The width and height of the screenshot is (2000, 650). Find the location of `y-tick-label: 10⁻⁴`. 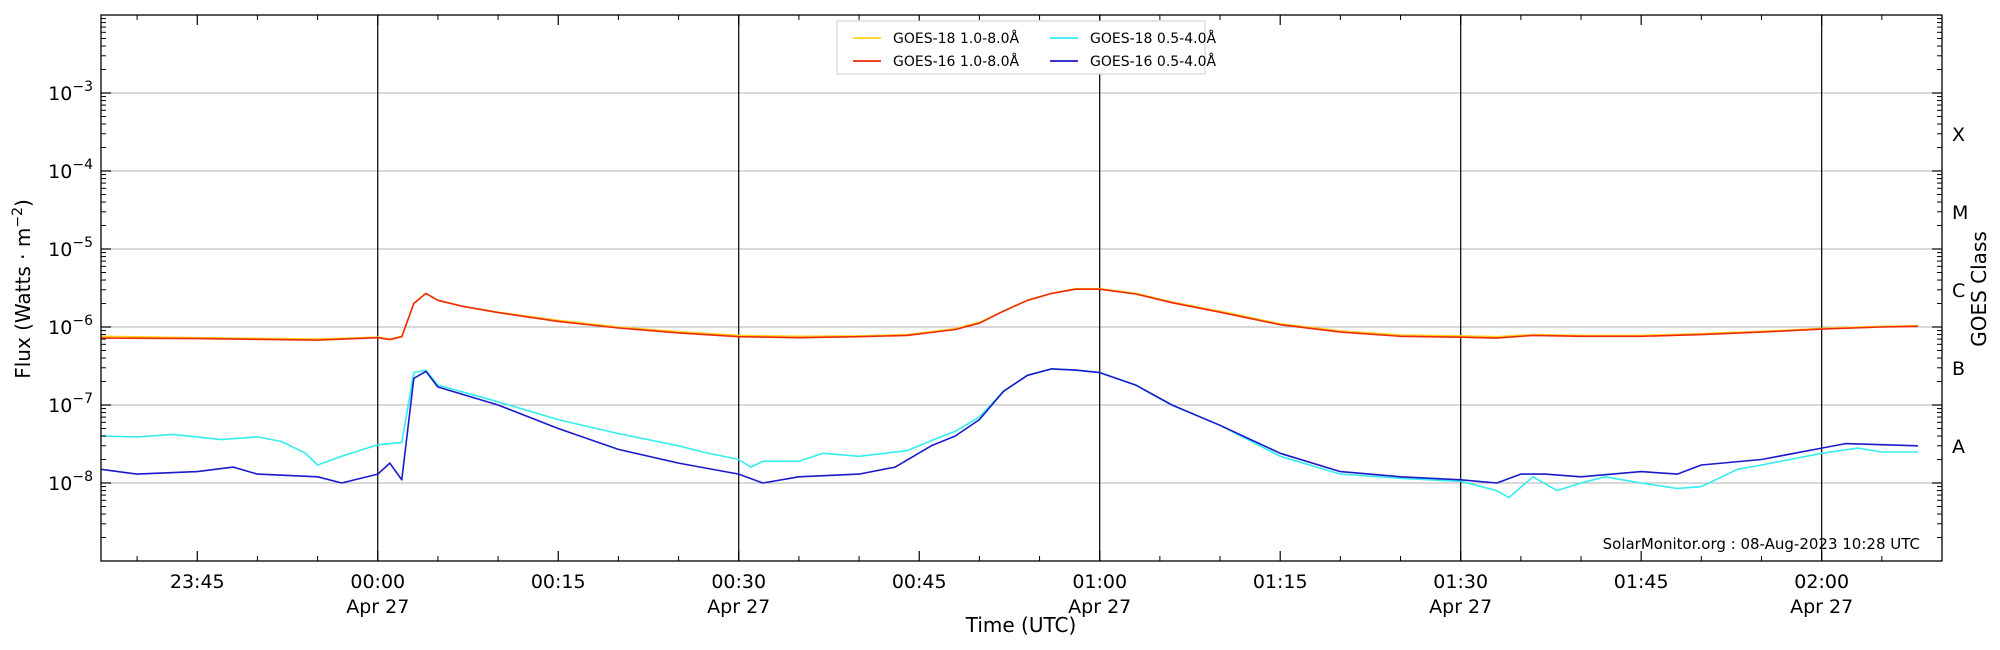

y-tick-label: 10⁻⁴ is located at coordinates (70, 170).